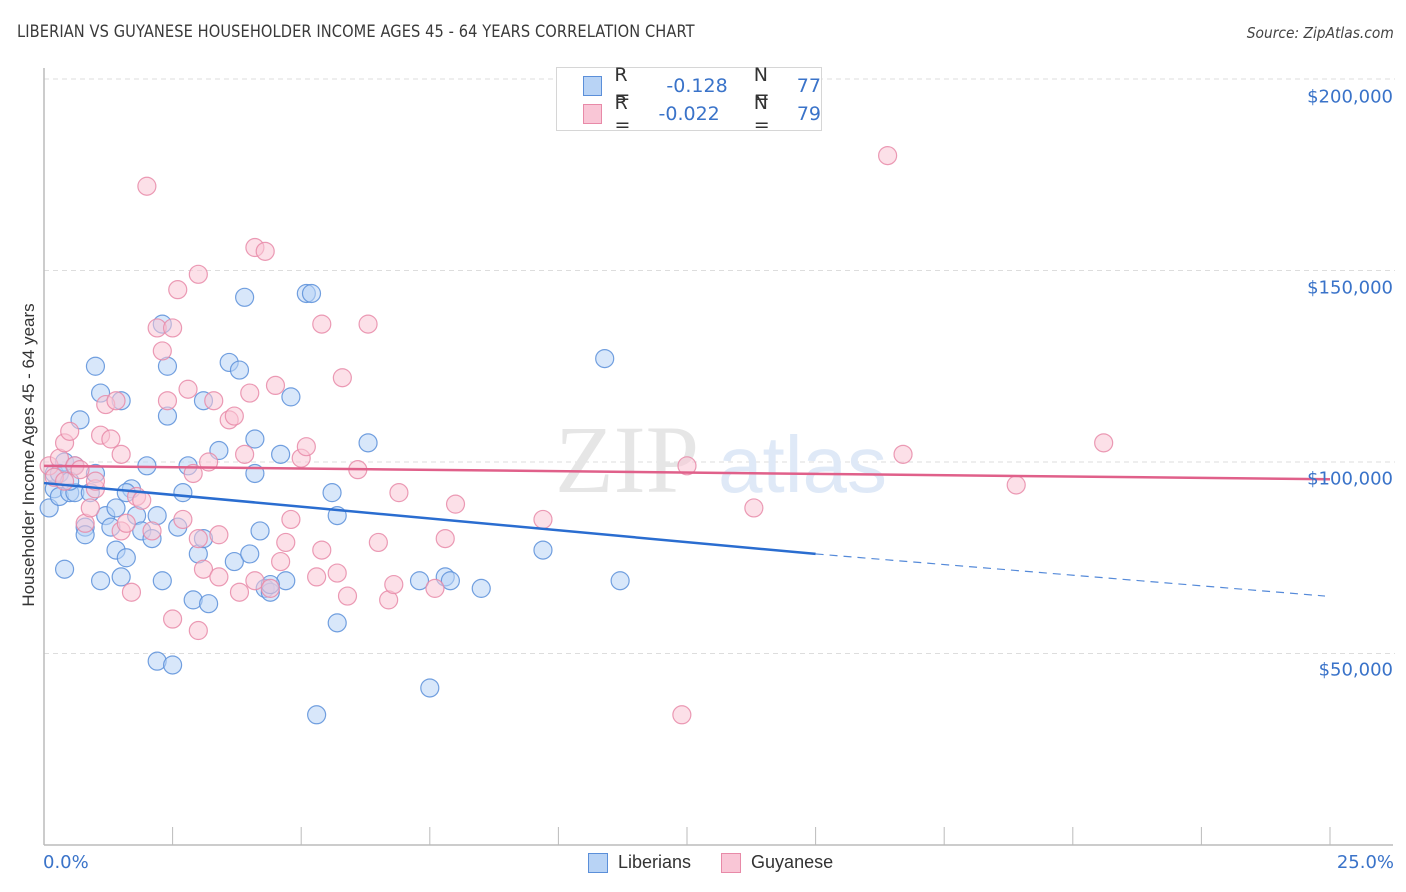 The image size is (1406, 892). What do you see at coordinates (1350, 288) in the screenshot?
I see `y-tick-150000: $150,000` at bounding box center [1350, 288].